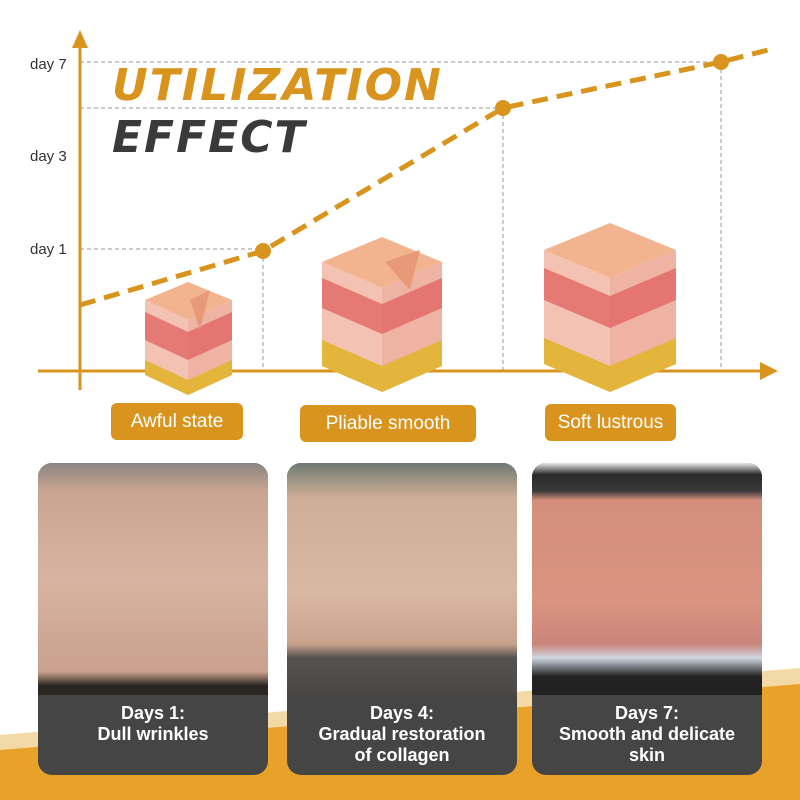 The image size is (800, 800). What do you see at coordinates (402, 755) in the screenshot?
I see `card-desc-2: of collagen` at bounding box center [402, 755].